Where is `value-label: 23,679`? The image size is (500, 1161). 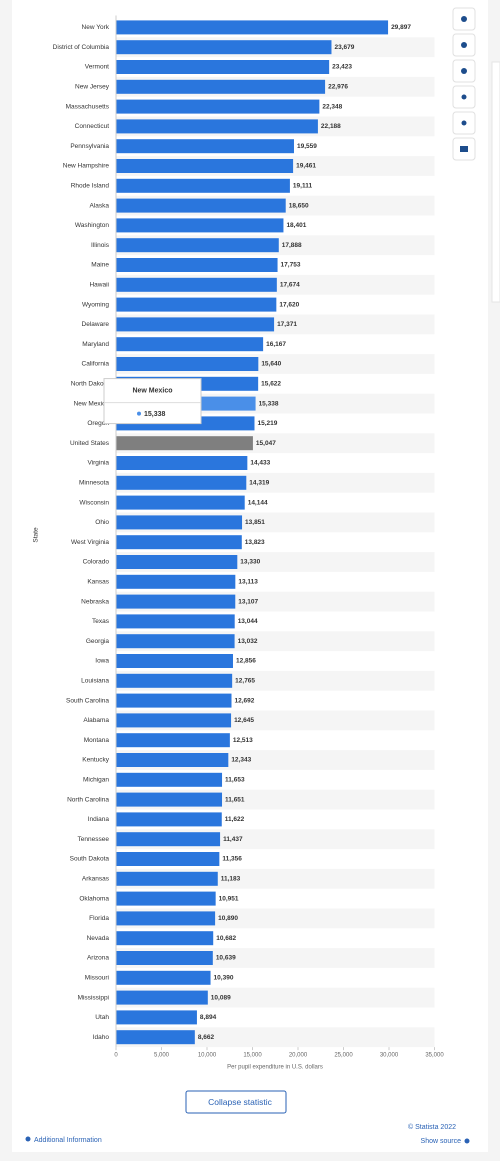
value-label: 23,679 is located at coordinates (344, 47).